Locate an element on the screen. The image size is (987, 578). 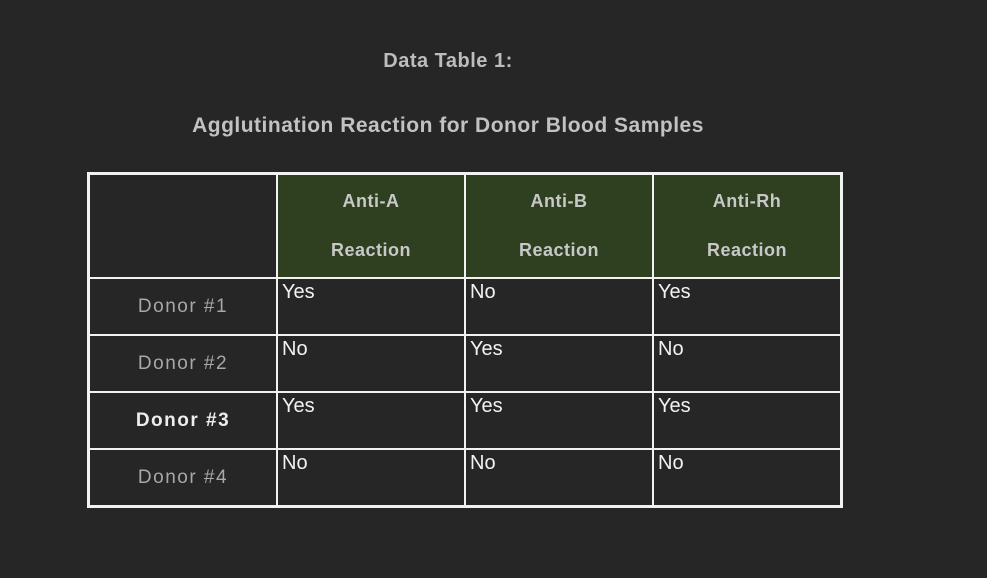
column-header-anti-b: Anti-B Reaction is located at coordinates (559, 225).